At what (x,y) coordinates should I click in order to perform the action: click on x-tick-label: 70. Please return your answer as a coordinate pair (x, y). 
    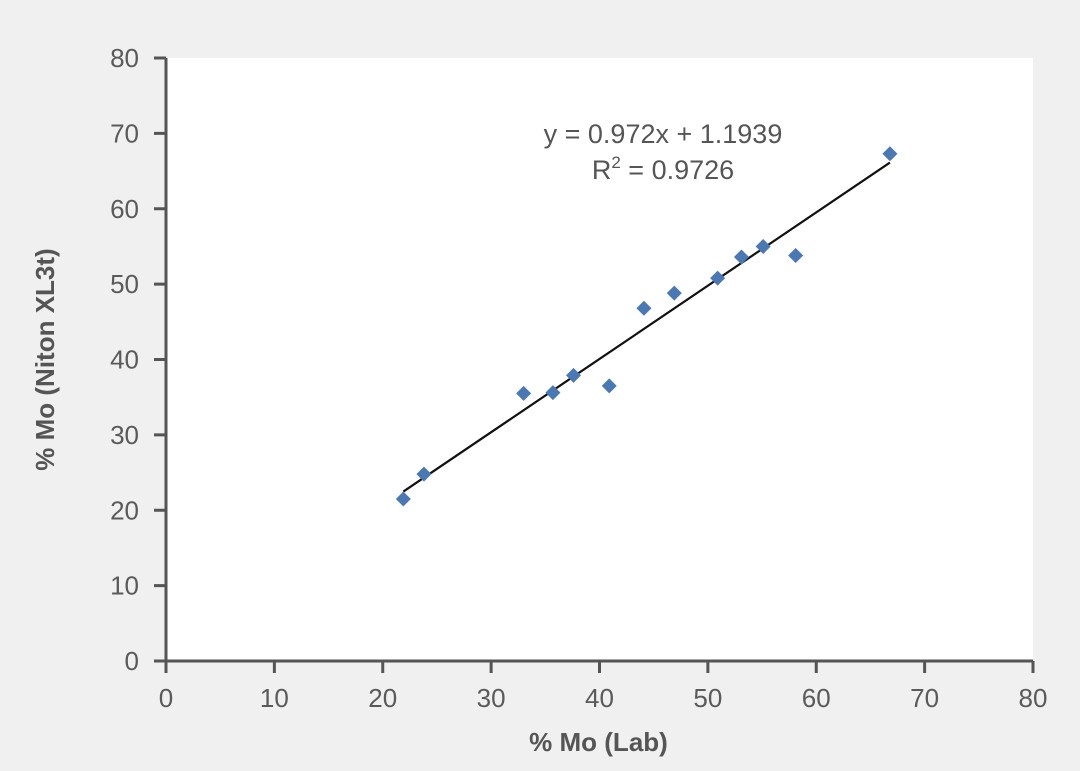
    Looking at the image, I should click on (924, 698).